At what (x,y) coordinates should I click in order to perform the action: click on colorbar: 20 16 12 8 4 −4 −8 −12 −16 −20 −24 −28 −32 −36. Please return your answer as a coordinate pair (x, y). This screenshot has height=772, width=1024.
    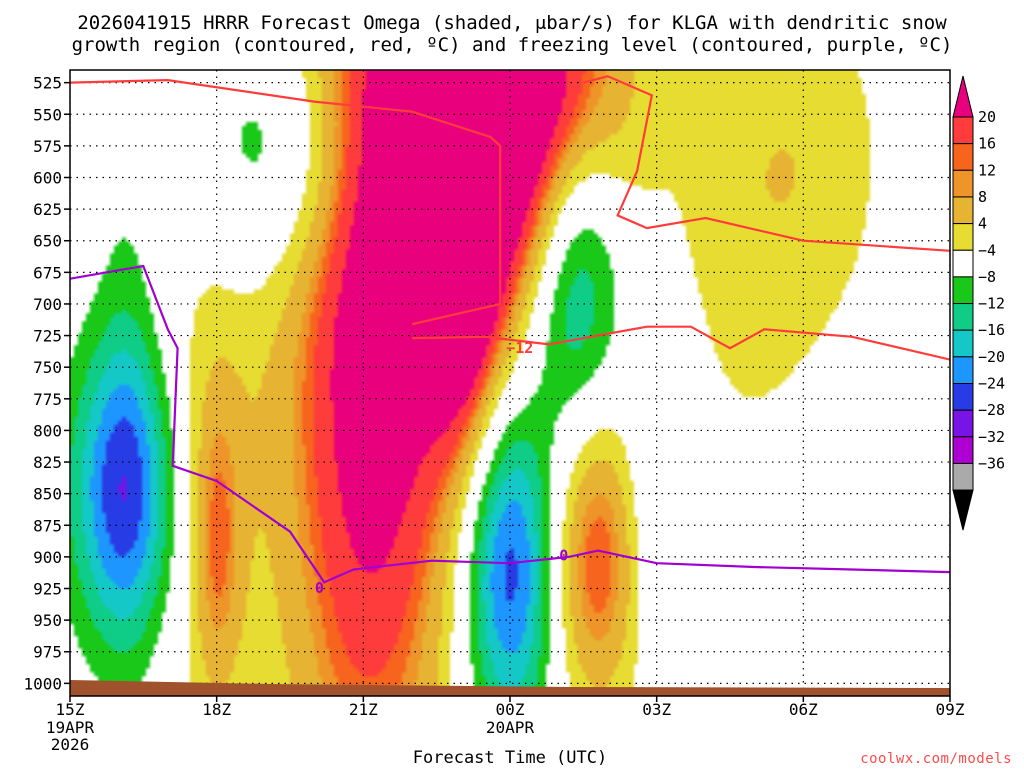
    Looking at the image, I should click on (978, 303).